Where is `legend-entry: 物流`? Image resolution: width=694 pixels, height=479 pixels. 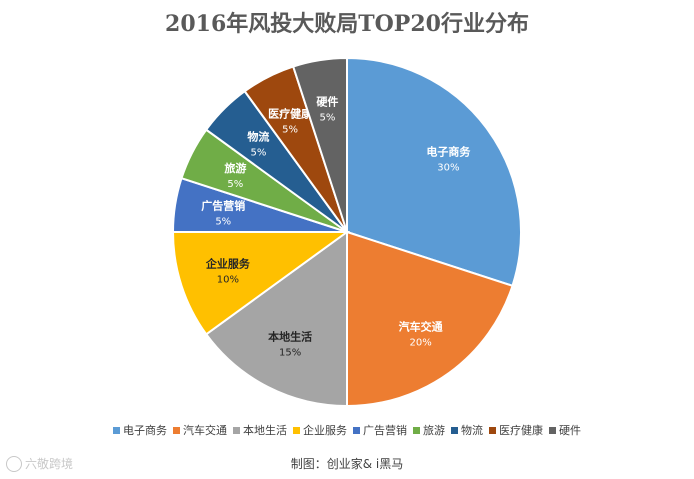 legend-entry: 物流 is located at coordinates (467, 430).